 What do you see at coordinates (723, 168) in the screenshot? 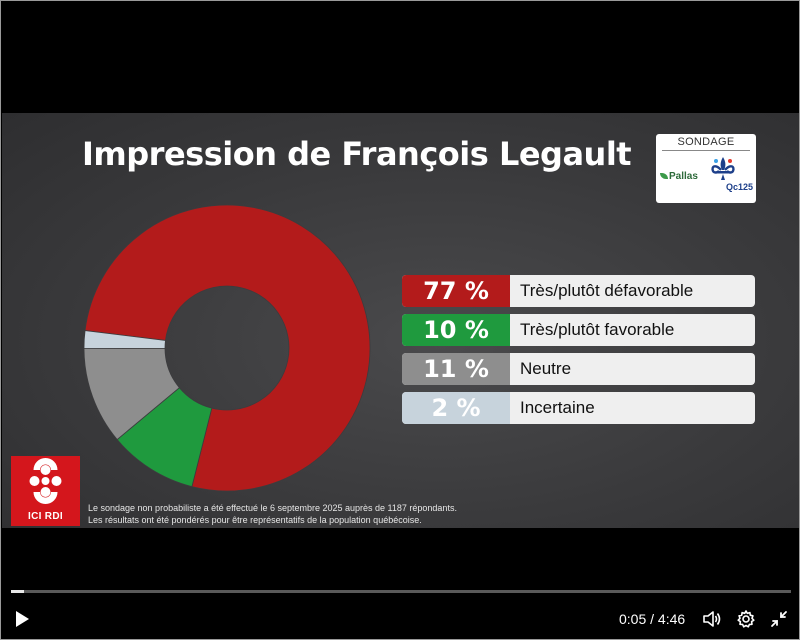
I see `fleur-de-lis-icon` at bounding box center [723, 168].